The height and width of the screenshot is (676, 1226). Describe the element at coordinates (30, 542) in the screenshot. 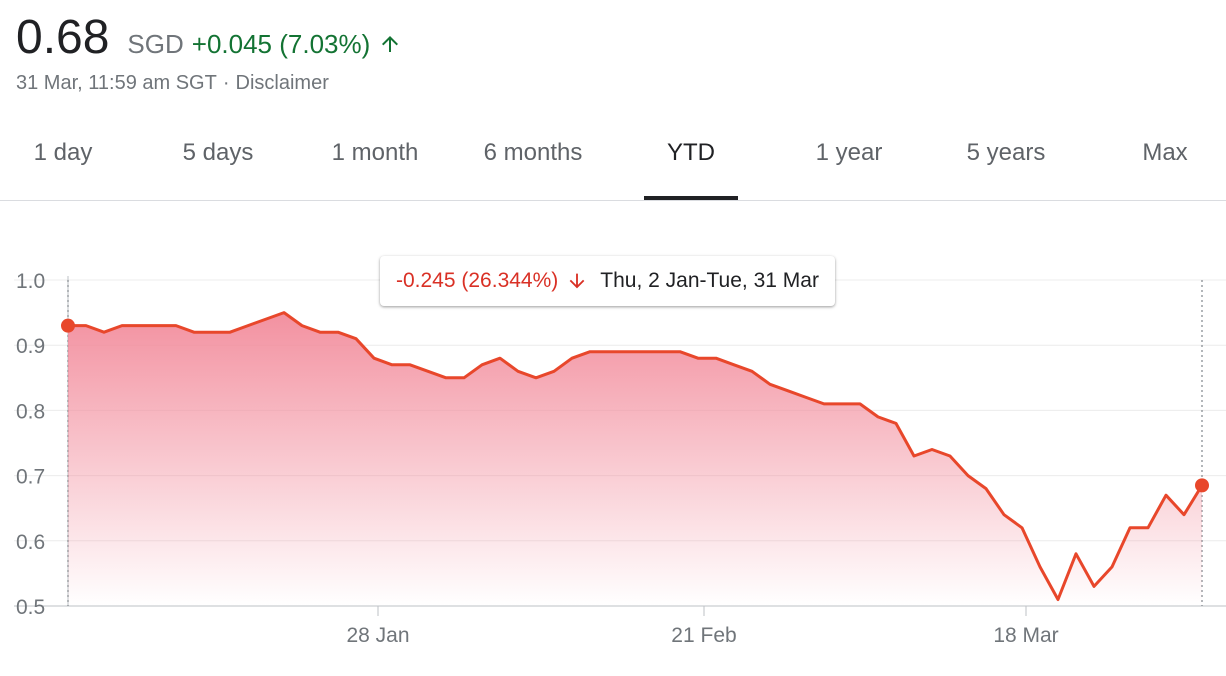

I see `y-tick-label: 0.6` at that location.